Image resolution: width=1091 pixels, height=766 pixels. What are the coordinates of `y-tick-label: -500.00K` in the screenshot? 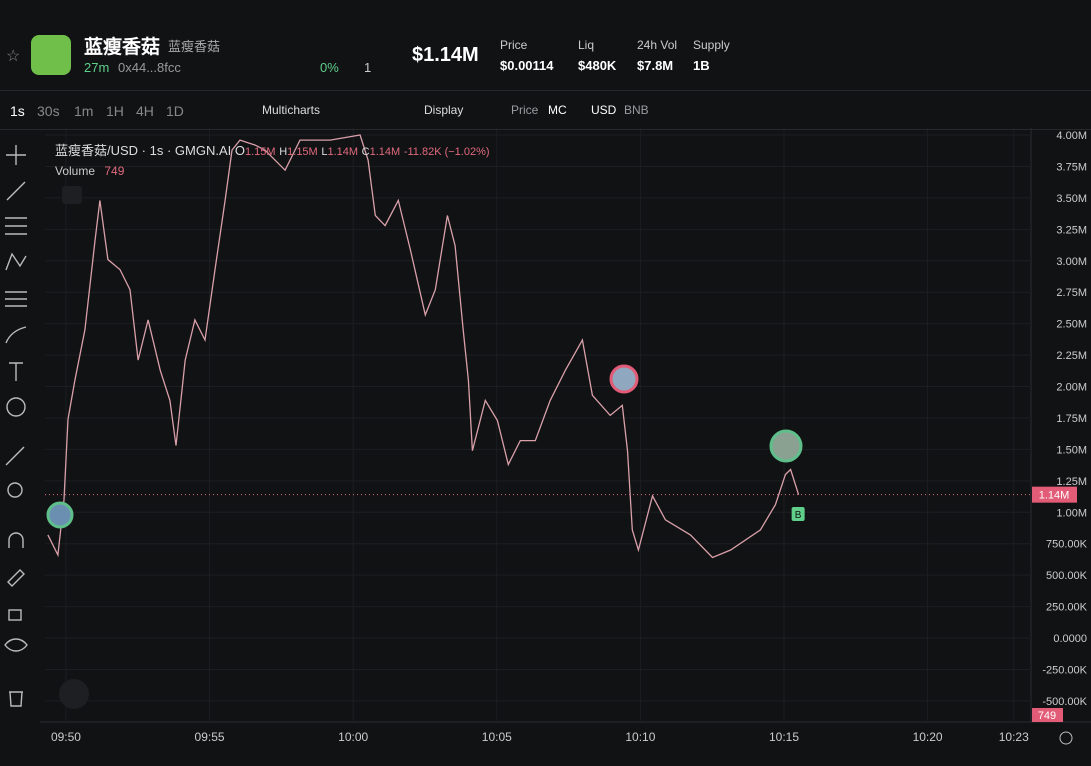 It's located at (1064, 702).